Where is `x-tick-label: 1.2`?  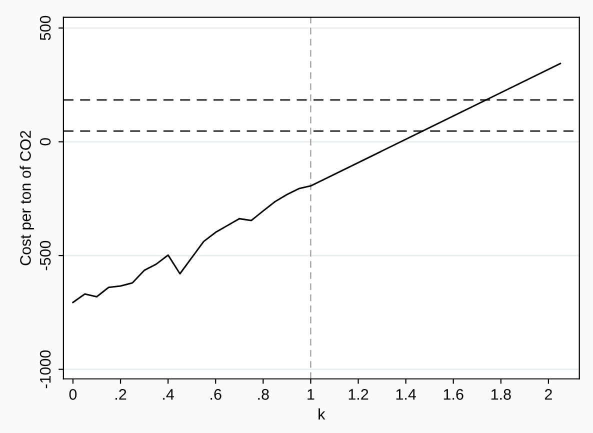
x-tick-label: 1.2 is located at coordinates (358, 394).